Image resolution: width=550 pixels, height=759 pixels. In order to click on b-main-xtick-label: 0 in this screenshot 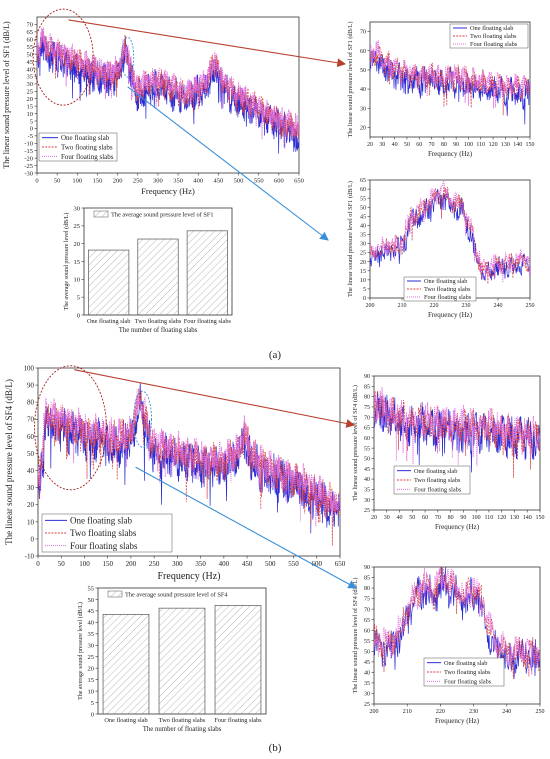, I will do `click(38, 564)`.